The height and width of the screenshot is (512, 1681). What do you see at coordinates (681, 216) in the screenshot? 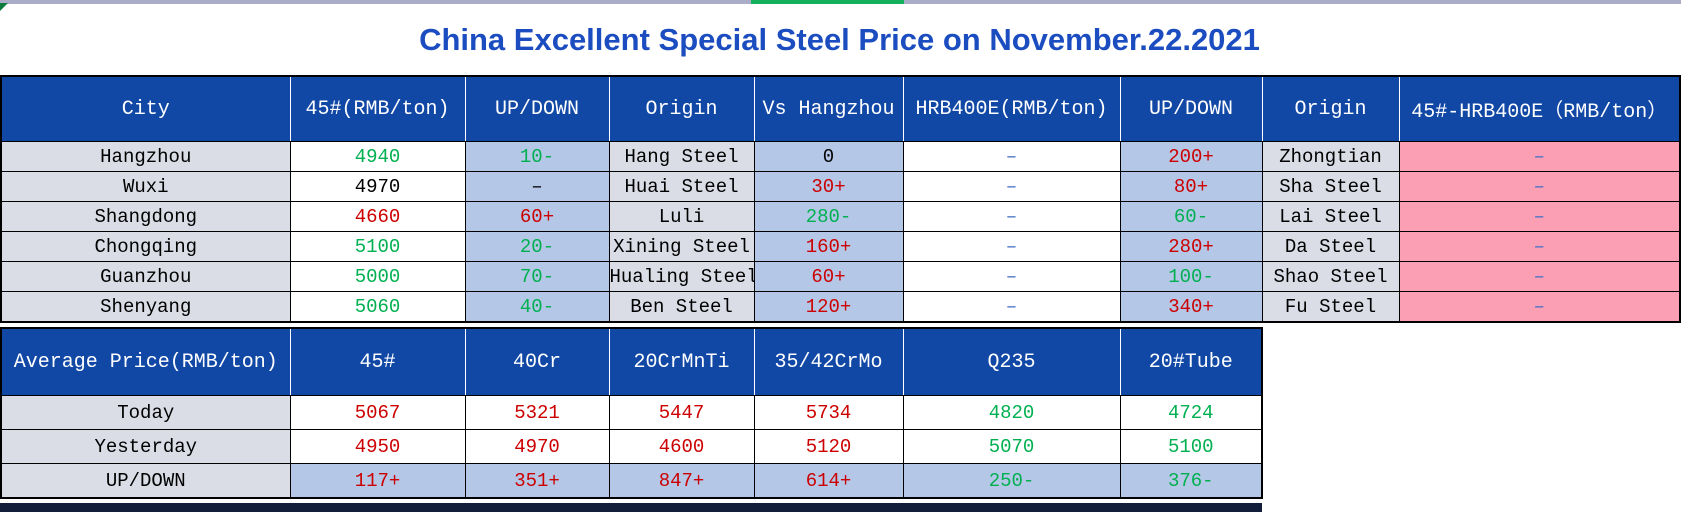
I see `cell-origin-1: Luli` at bounding box center [681, 216].